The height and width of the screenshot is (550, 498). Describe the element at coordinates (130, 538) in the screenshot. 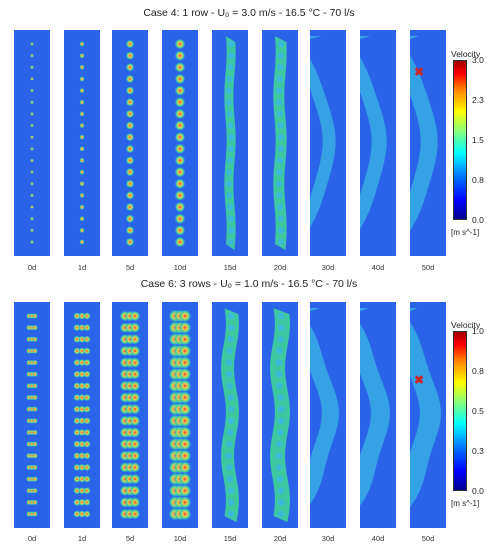

I see `case6-label-5d: 5d` at that location.